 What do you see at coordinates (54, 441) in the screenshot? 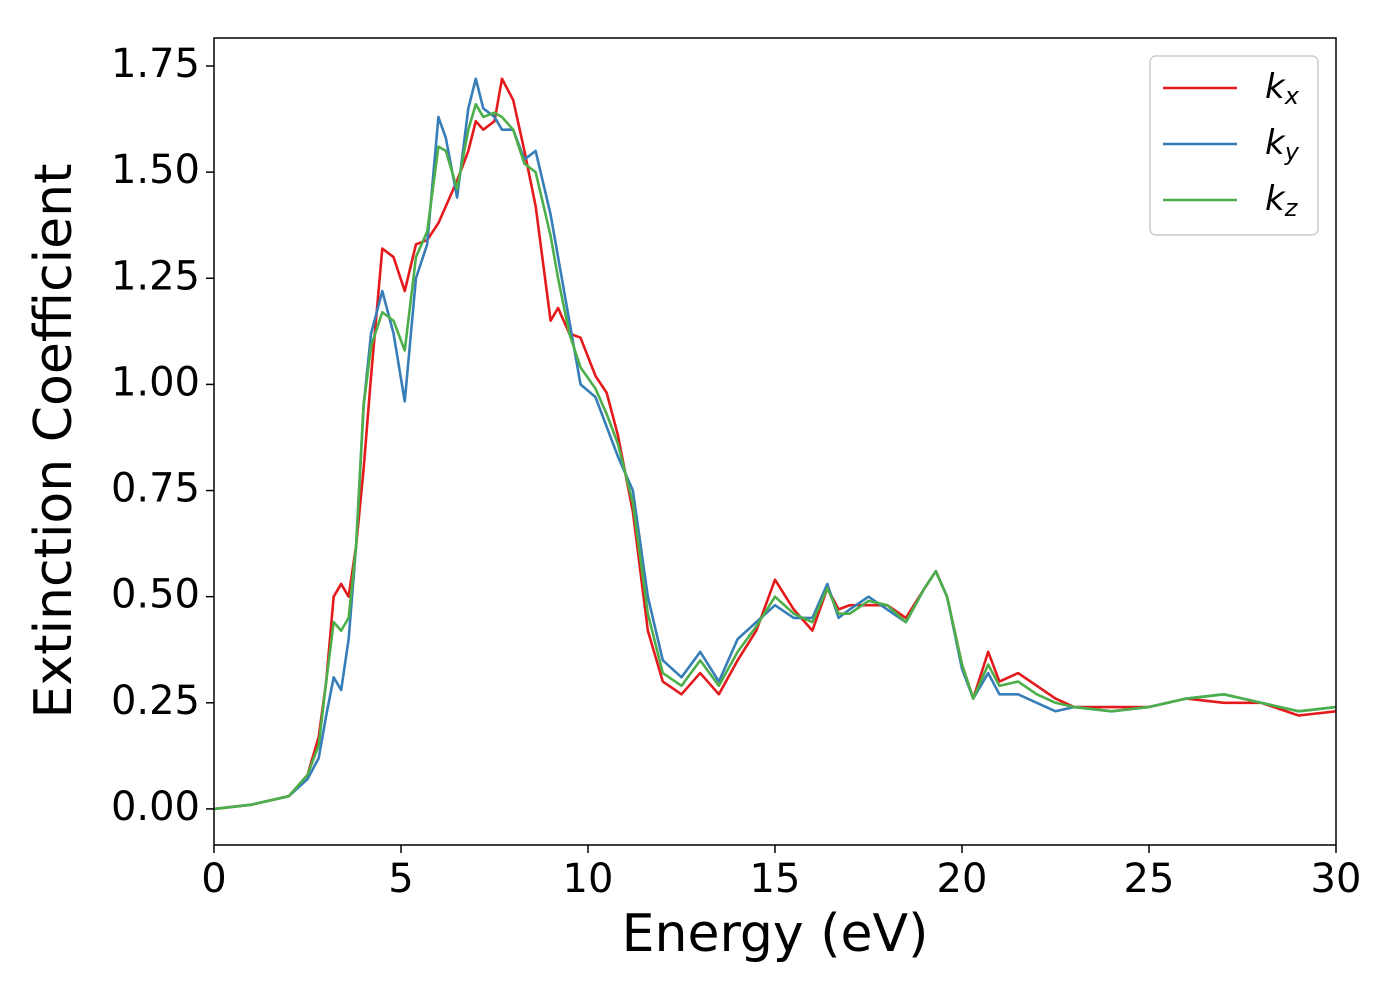
I see `y-axis-label: Extinction Coefficient` at bounding box center [54, 441].